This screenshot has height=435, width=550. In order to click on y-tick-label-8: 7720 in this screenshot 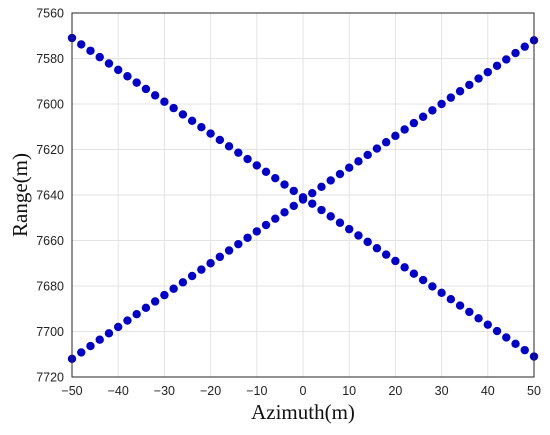, I will do `click(50, 378)`.